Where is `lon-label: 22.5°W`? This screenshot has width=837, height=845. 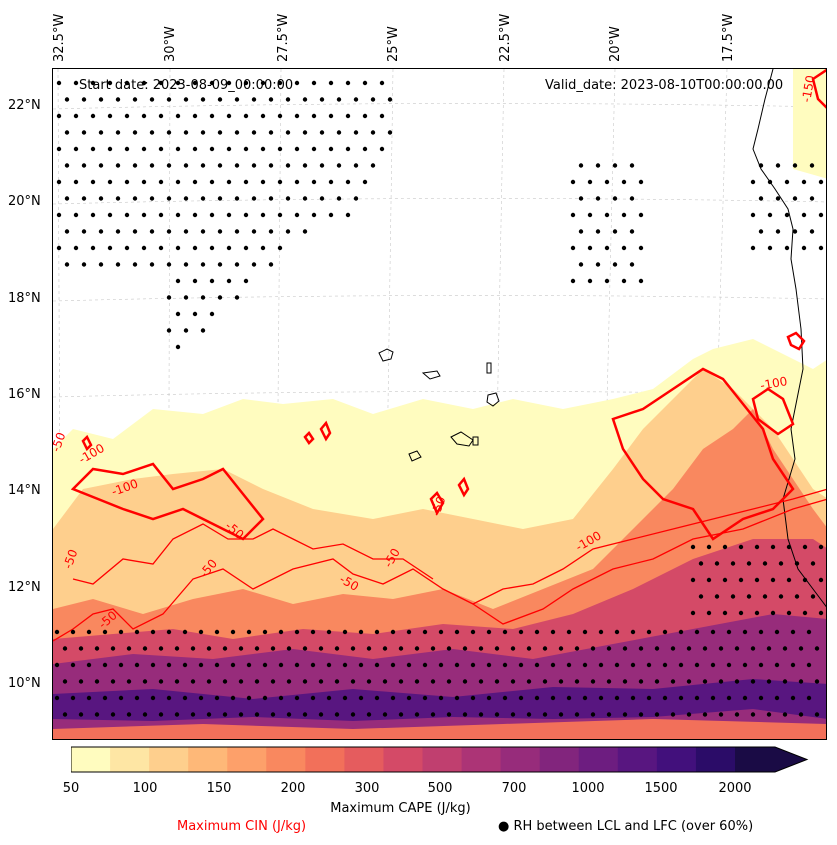
lon-label: 22.5°W is located at coordinates (505, 37).